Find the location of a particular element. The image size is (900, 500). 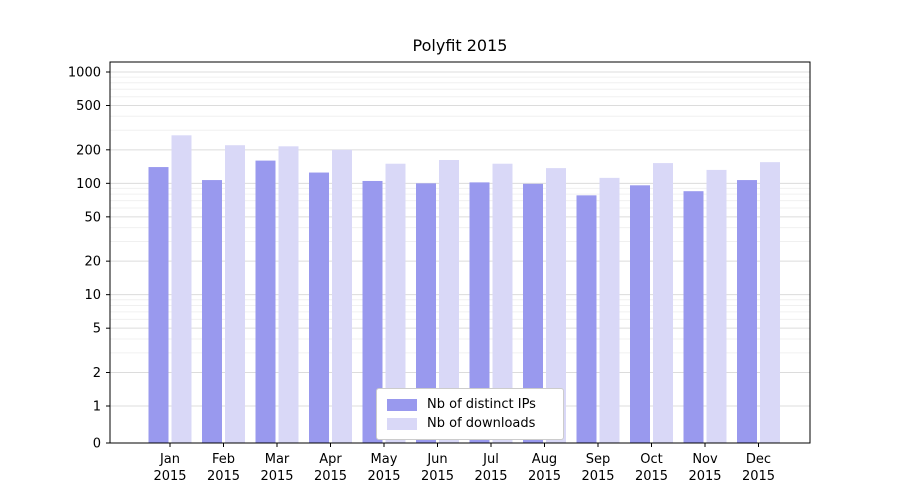

x-tick-label-month: Jul is located at coordinates (490, 459).